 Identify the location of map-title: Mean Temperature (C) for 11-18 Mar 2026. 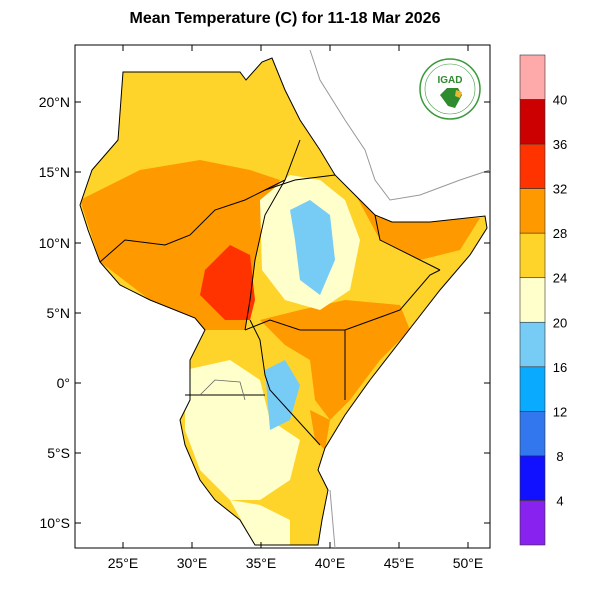
(285, 18).